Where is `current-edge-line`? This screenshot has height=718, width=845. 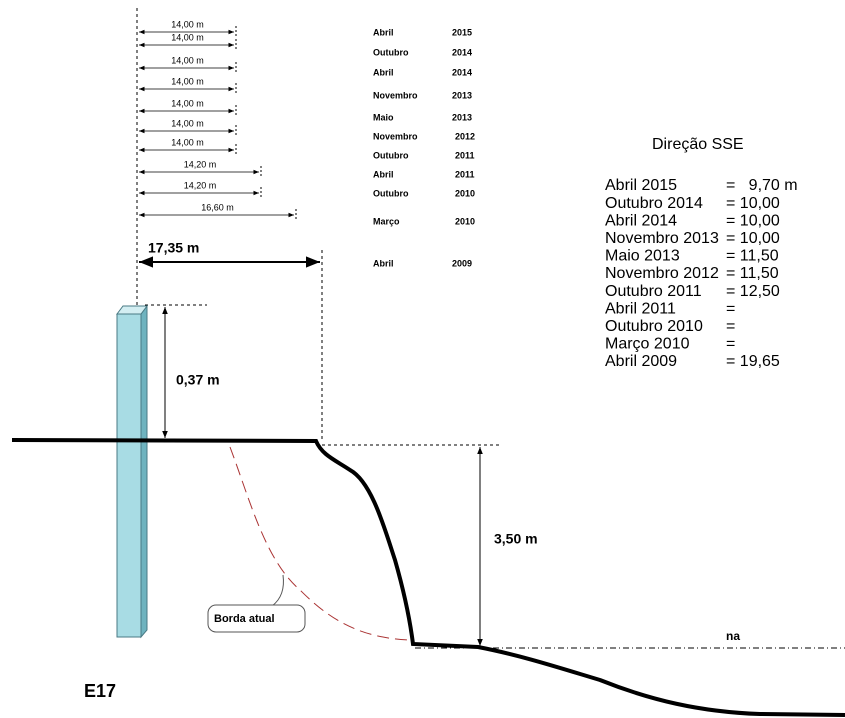
current-edge-line is located at coordinates (320, 543).